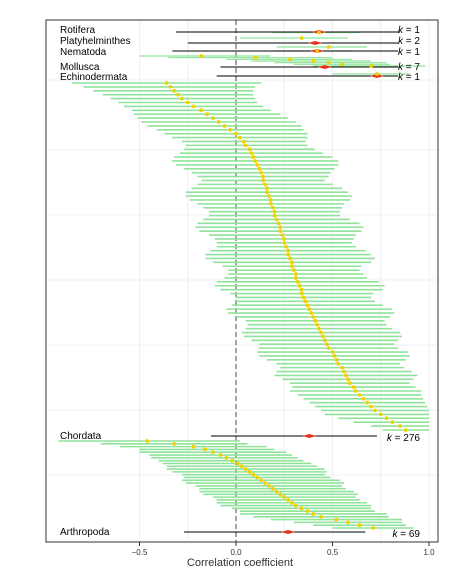 Image resolution: width=452 pixels, height=578 pixels. What do you see at coordinates (376, 76) in the screenshot?
I see `echinodermata-summary-diamond` at bounding box center [376, 76].